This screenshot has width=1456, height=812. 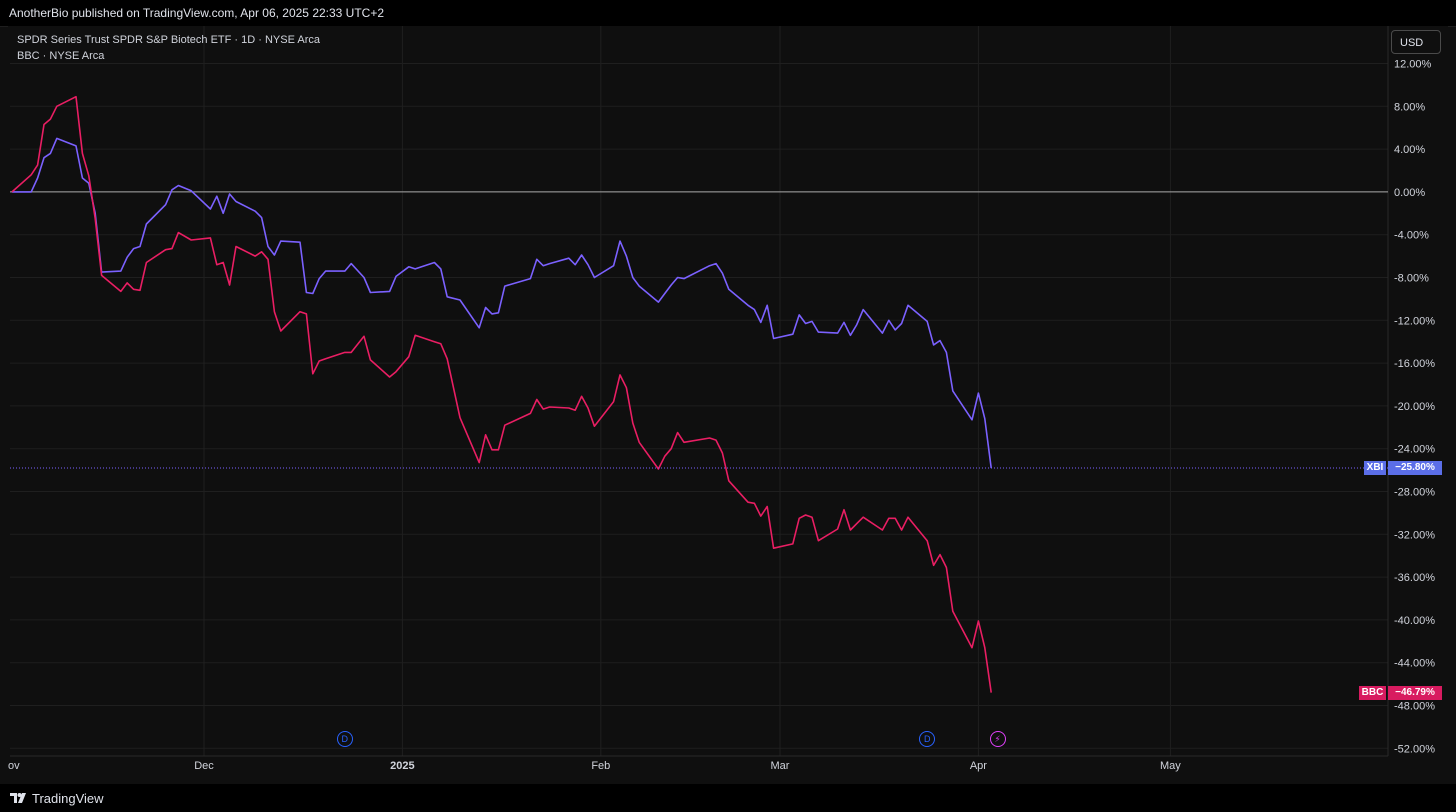 What do you see at coordinates (61, 56) in the screenshot?
I see `legend-bbc: BBC · NYSE Arca` at bounding box center [61, 56].